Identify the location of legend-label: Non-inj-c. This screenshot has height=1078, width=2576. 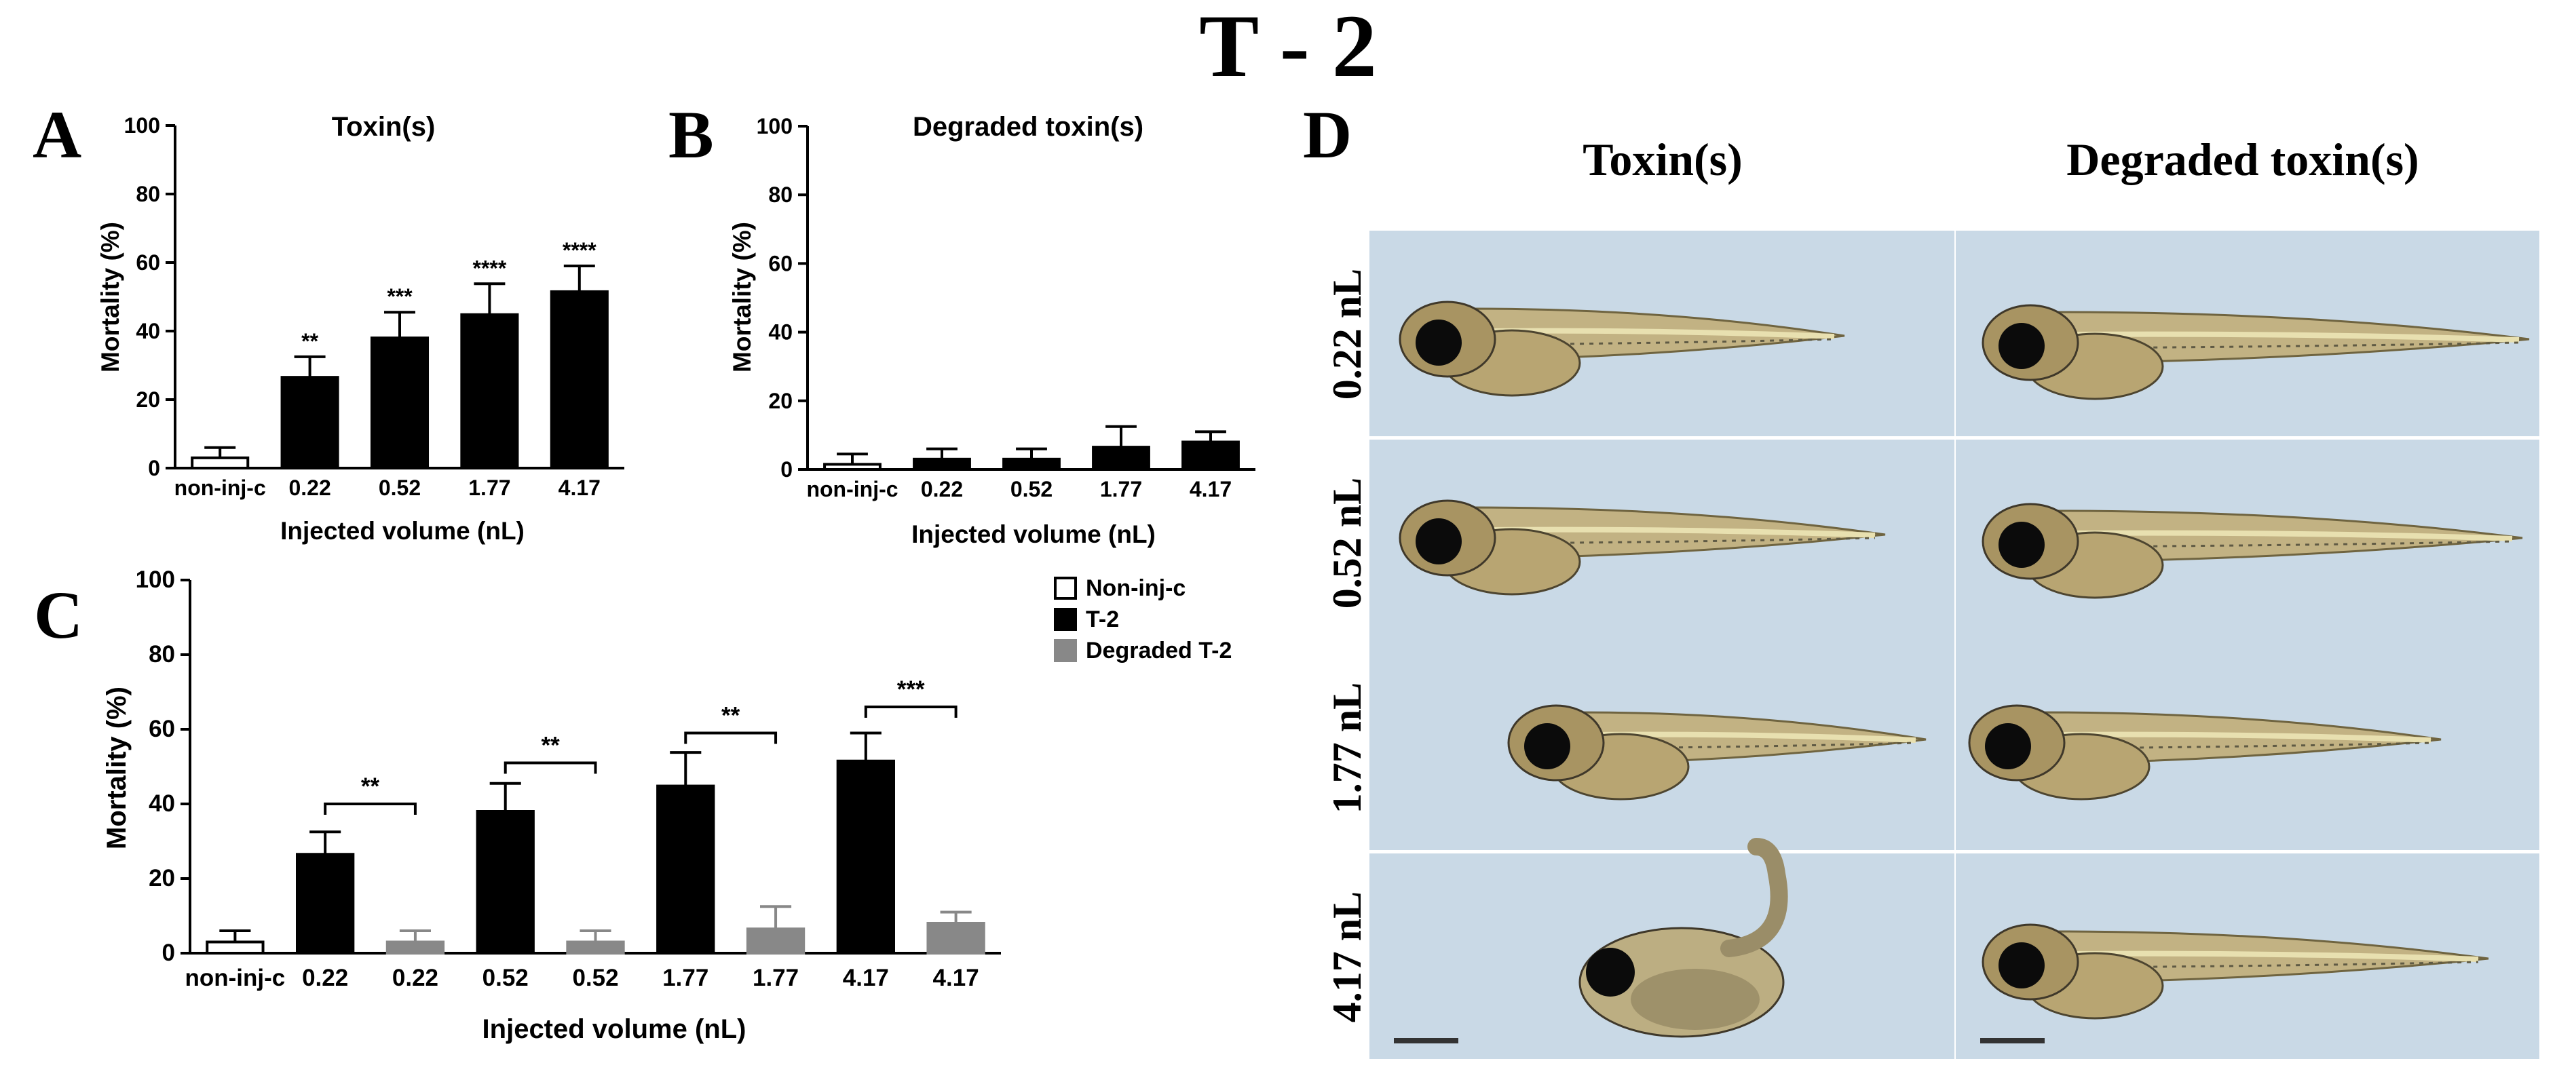
(1136, 588).